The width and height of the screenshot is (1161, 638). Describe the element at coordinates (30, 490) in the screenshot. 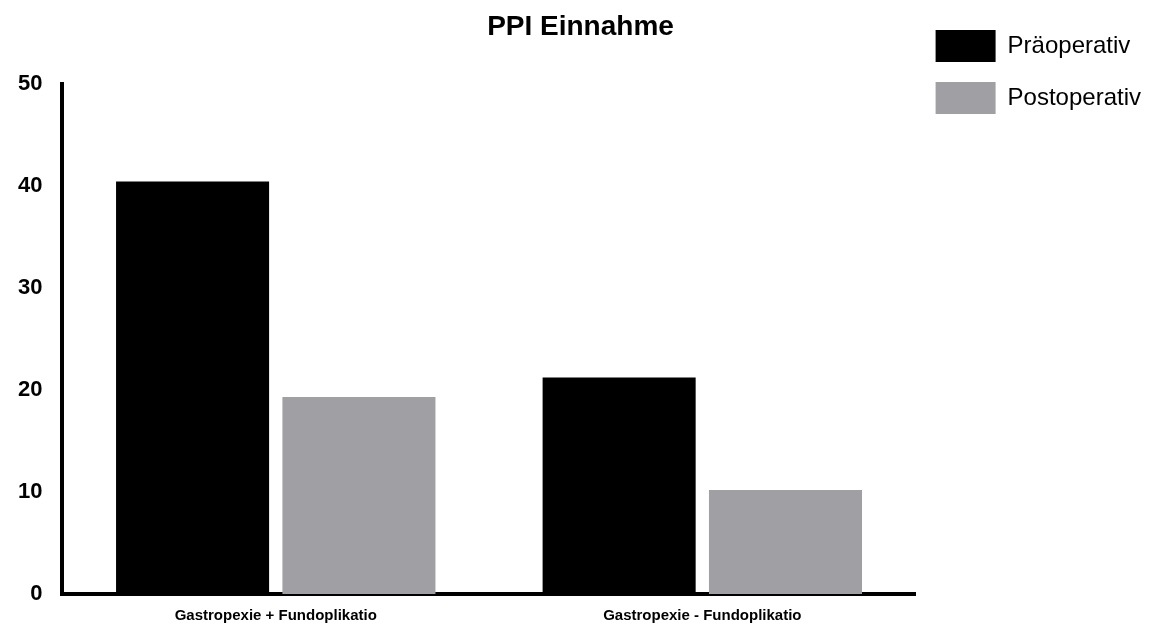

I see `y-tick-label: 10` at that location.